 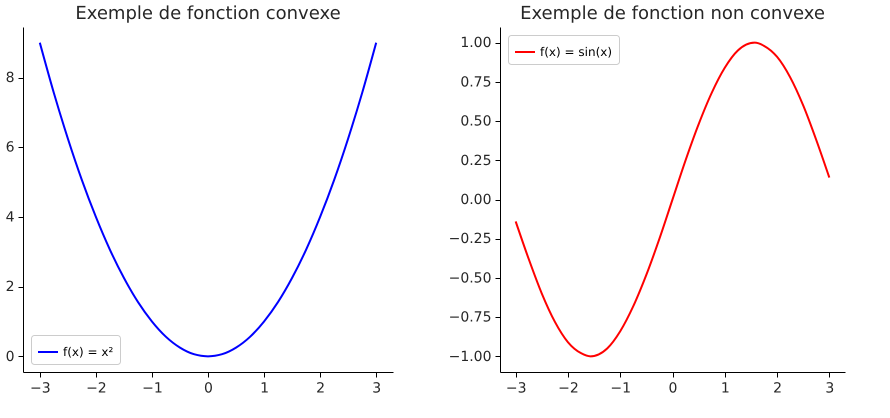 I want to click on y-tick-label: −0.75, so click(x=470, y=318).